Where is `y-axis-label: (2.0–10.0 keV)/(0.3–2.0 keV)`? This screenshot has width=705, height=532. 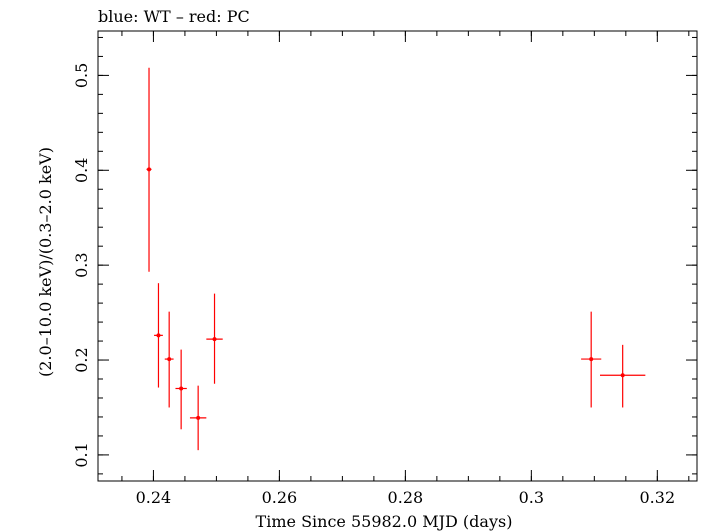 y-axis-label: (2.0–10.0 keV)/(0.3–2.0 keV) is located at coordinates (45, 262).